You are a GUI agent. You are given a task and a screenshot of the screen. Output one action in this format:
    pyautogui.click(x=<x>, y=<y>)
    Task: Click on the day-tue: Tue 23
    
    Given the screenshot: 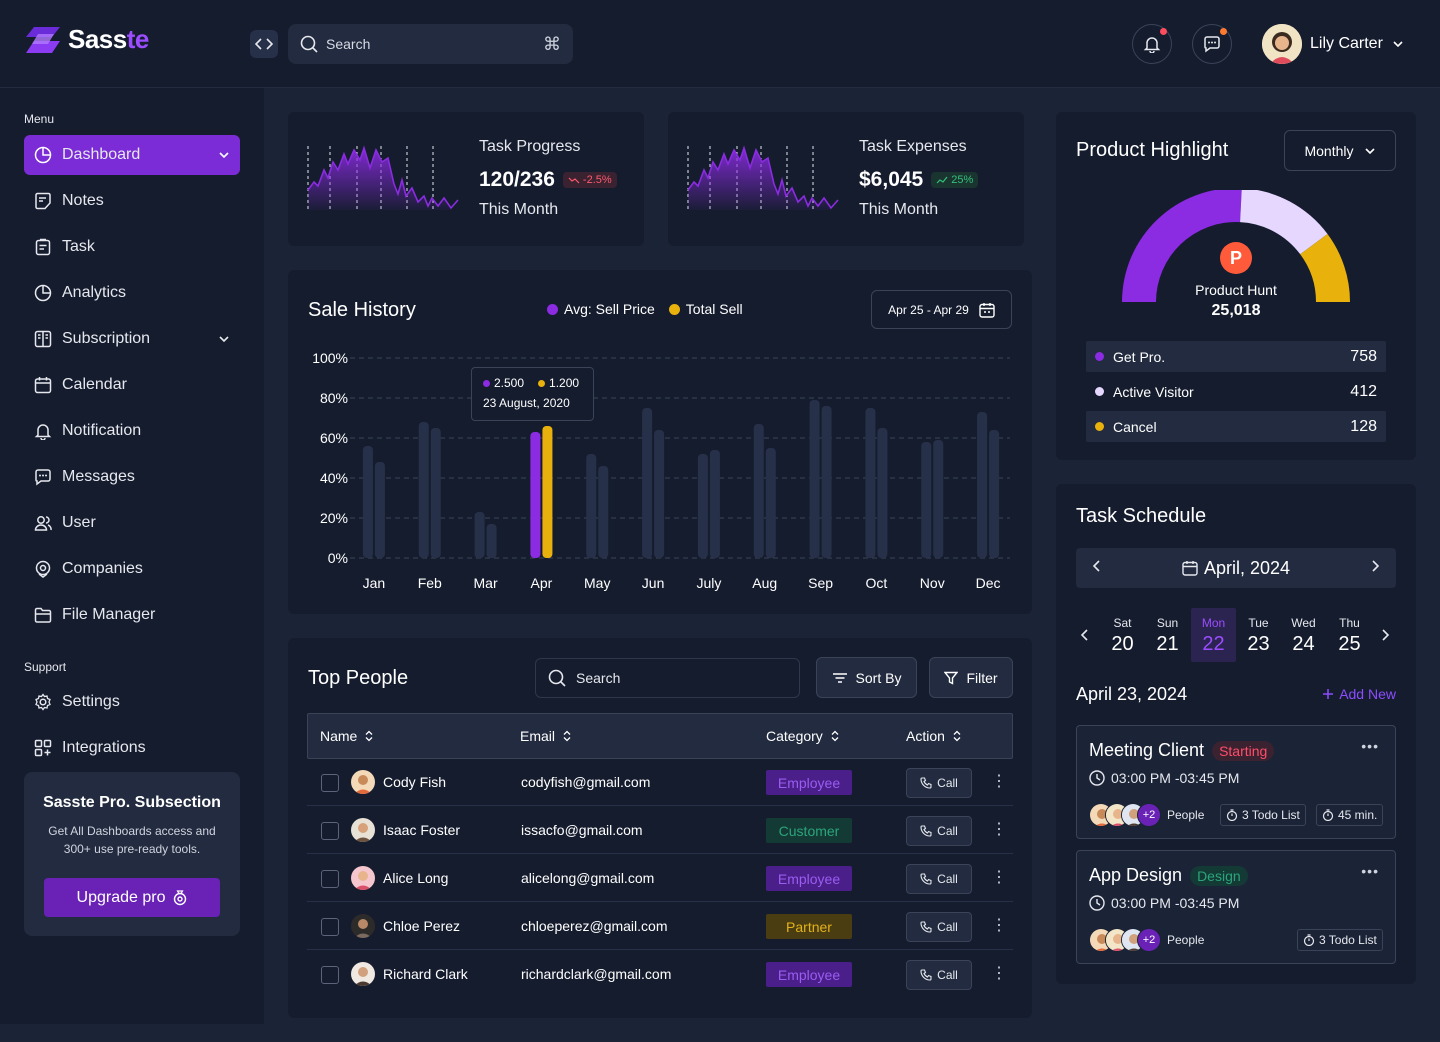 What is the action you would take?
    pyautogui.click(x=1258, y=635)
    